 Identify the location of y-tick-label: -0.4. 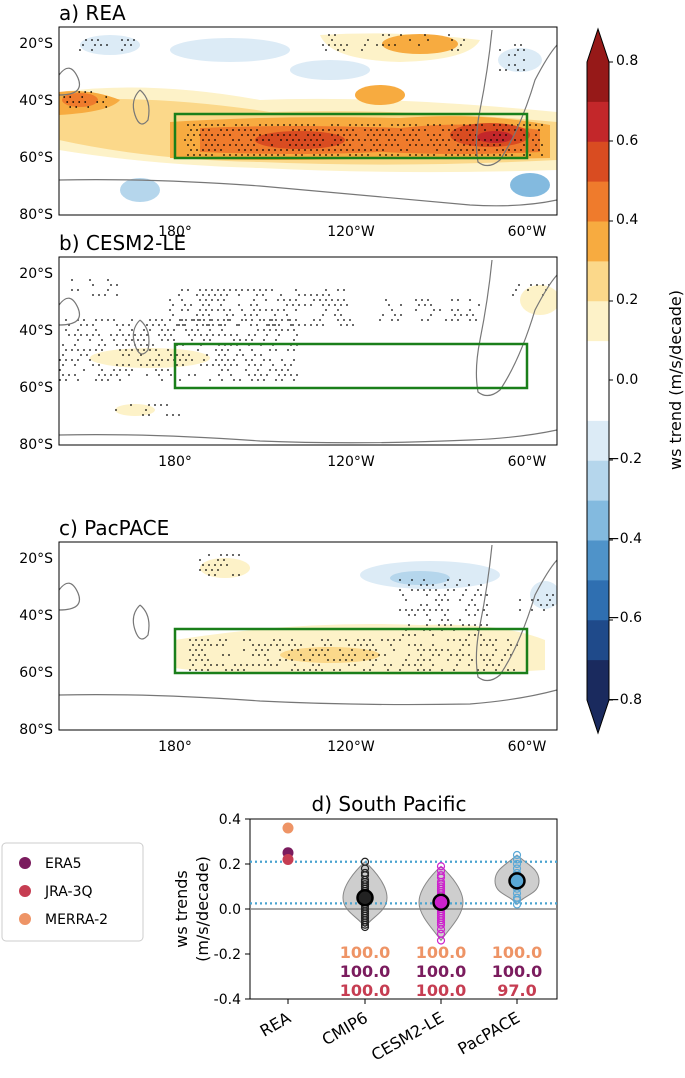
(227, 1000).